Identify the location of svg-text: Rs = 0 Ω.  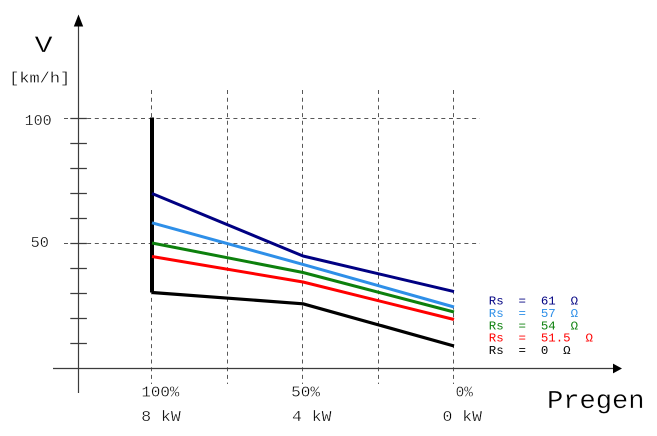
(530, 351).